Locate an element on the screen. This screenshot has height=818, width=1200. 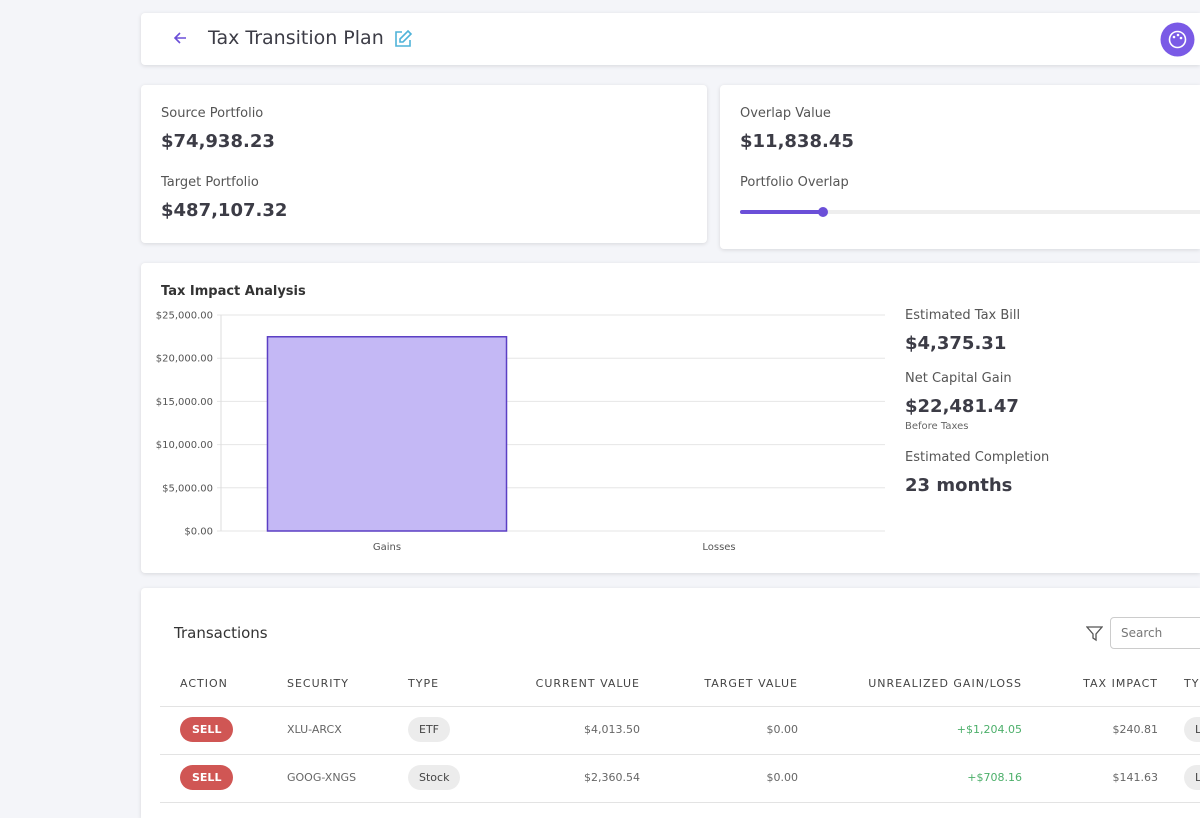
table-cell: +$1,204.05 is located at coordinates (989, 729).